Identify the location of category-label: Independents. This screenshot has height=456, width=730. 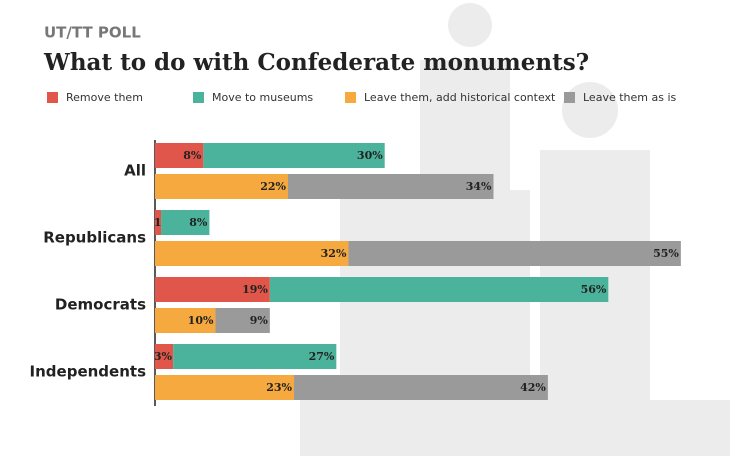
(88, 372).